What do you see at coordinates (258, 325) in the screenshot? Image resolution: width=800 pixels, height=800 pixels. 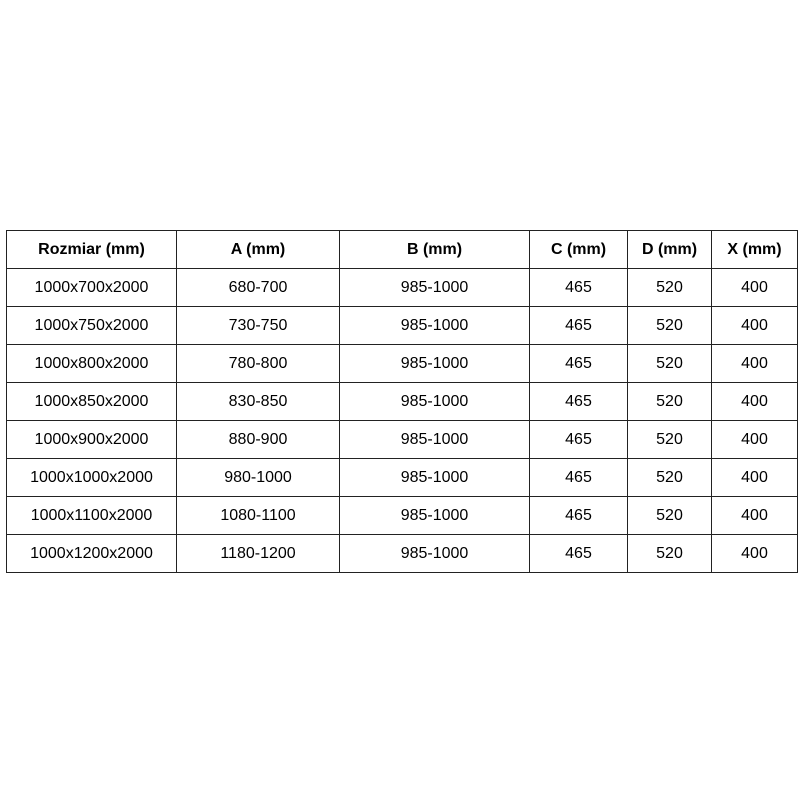 I see `table-cell: 730-750` at bounding box center [258, 325].